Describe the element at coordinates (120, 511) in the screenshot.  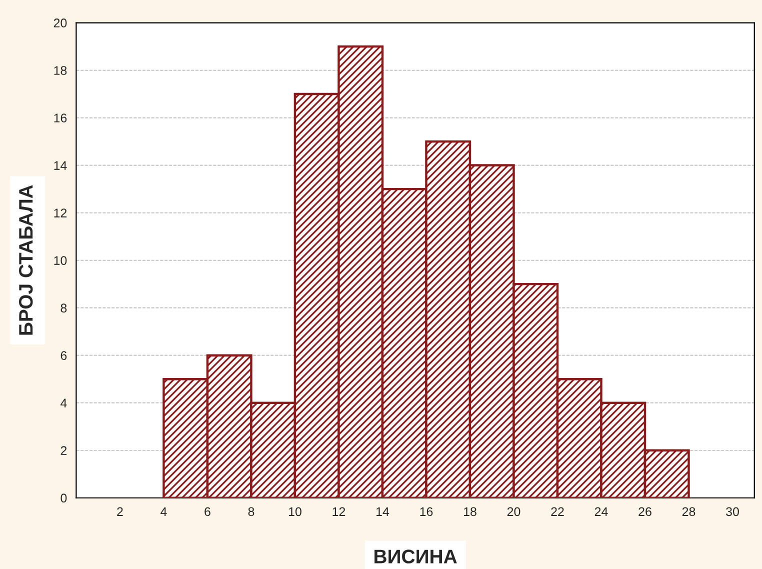
I see `x-tick-label: 2` at that location.